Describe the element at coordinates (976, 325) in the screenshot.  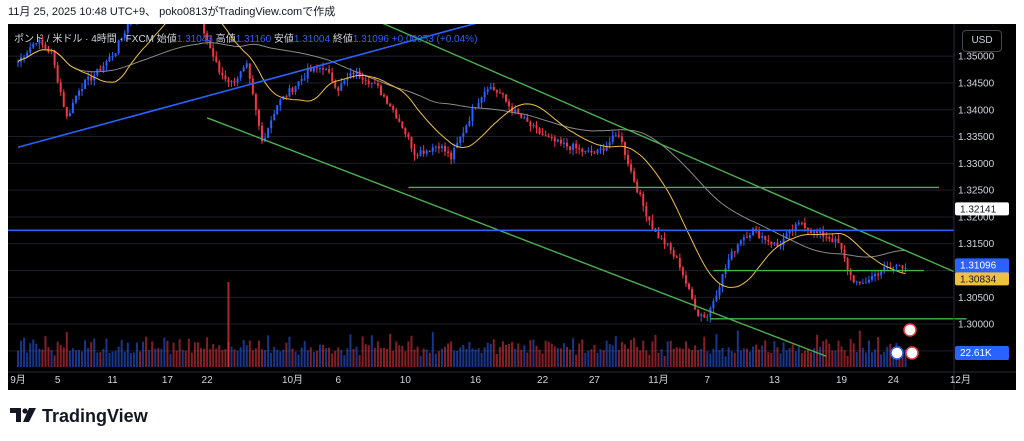
I see `y-tick-label: 1.30000` at that location.